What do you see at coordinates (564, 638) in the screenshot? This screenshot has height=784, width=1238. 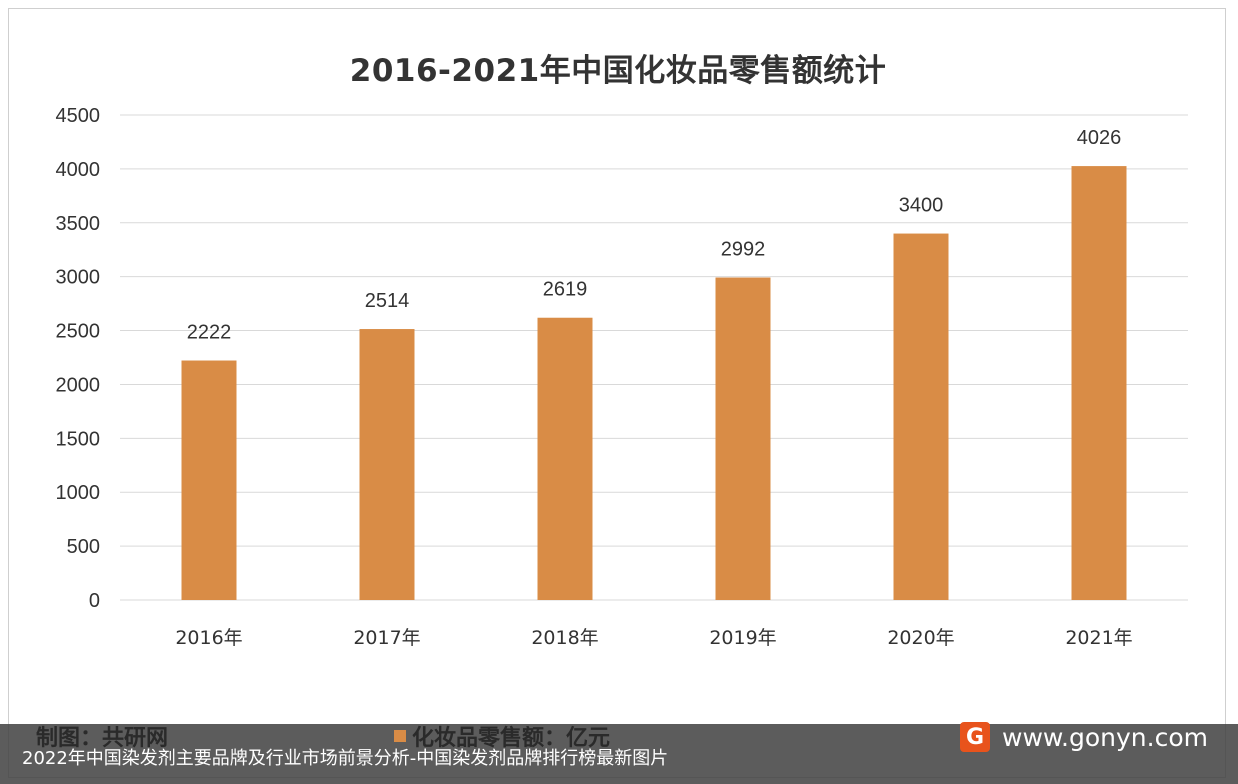 I see `x-tick-label: 2018年` at bounding box center [564, 638].